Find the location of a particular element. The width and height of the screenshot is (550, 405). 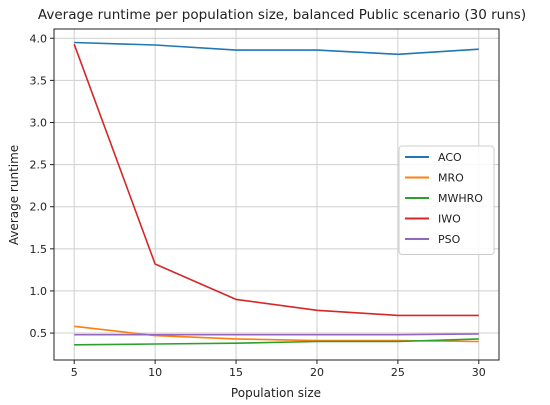

legend-label-mro: MRO is located at coordinates (451, 178).